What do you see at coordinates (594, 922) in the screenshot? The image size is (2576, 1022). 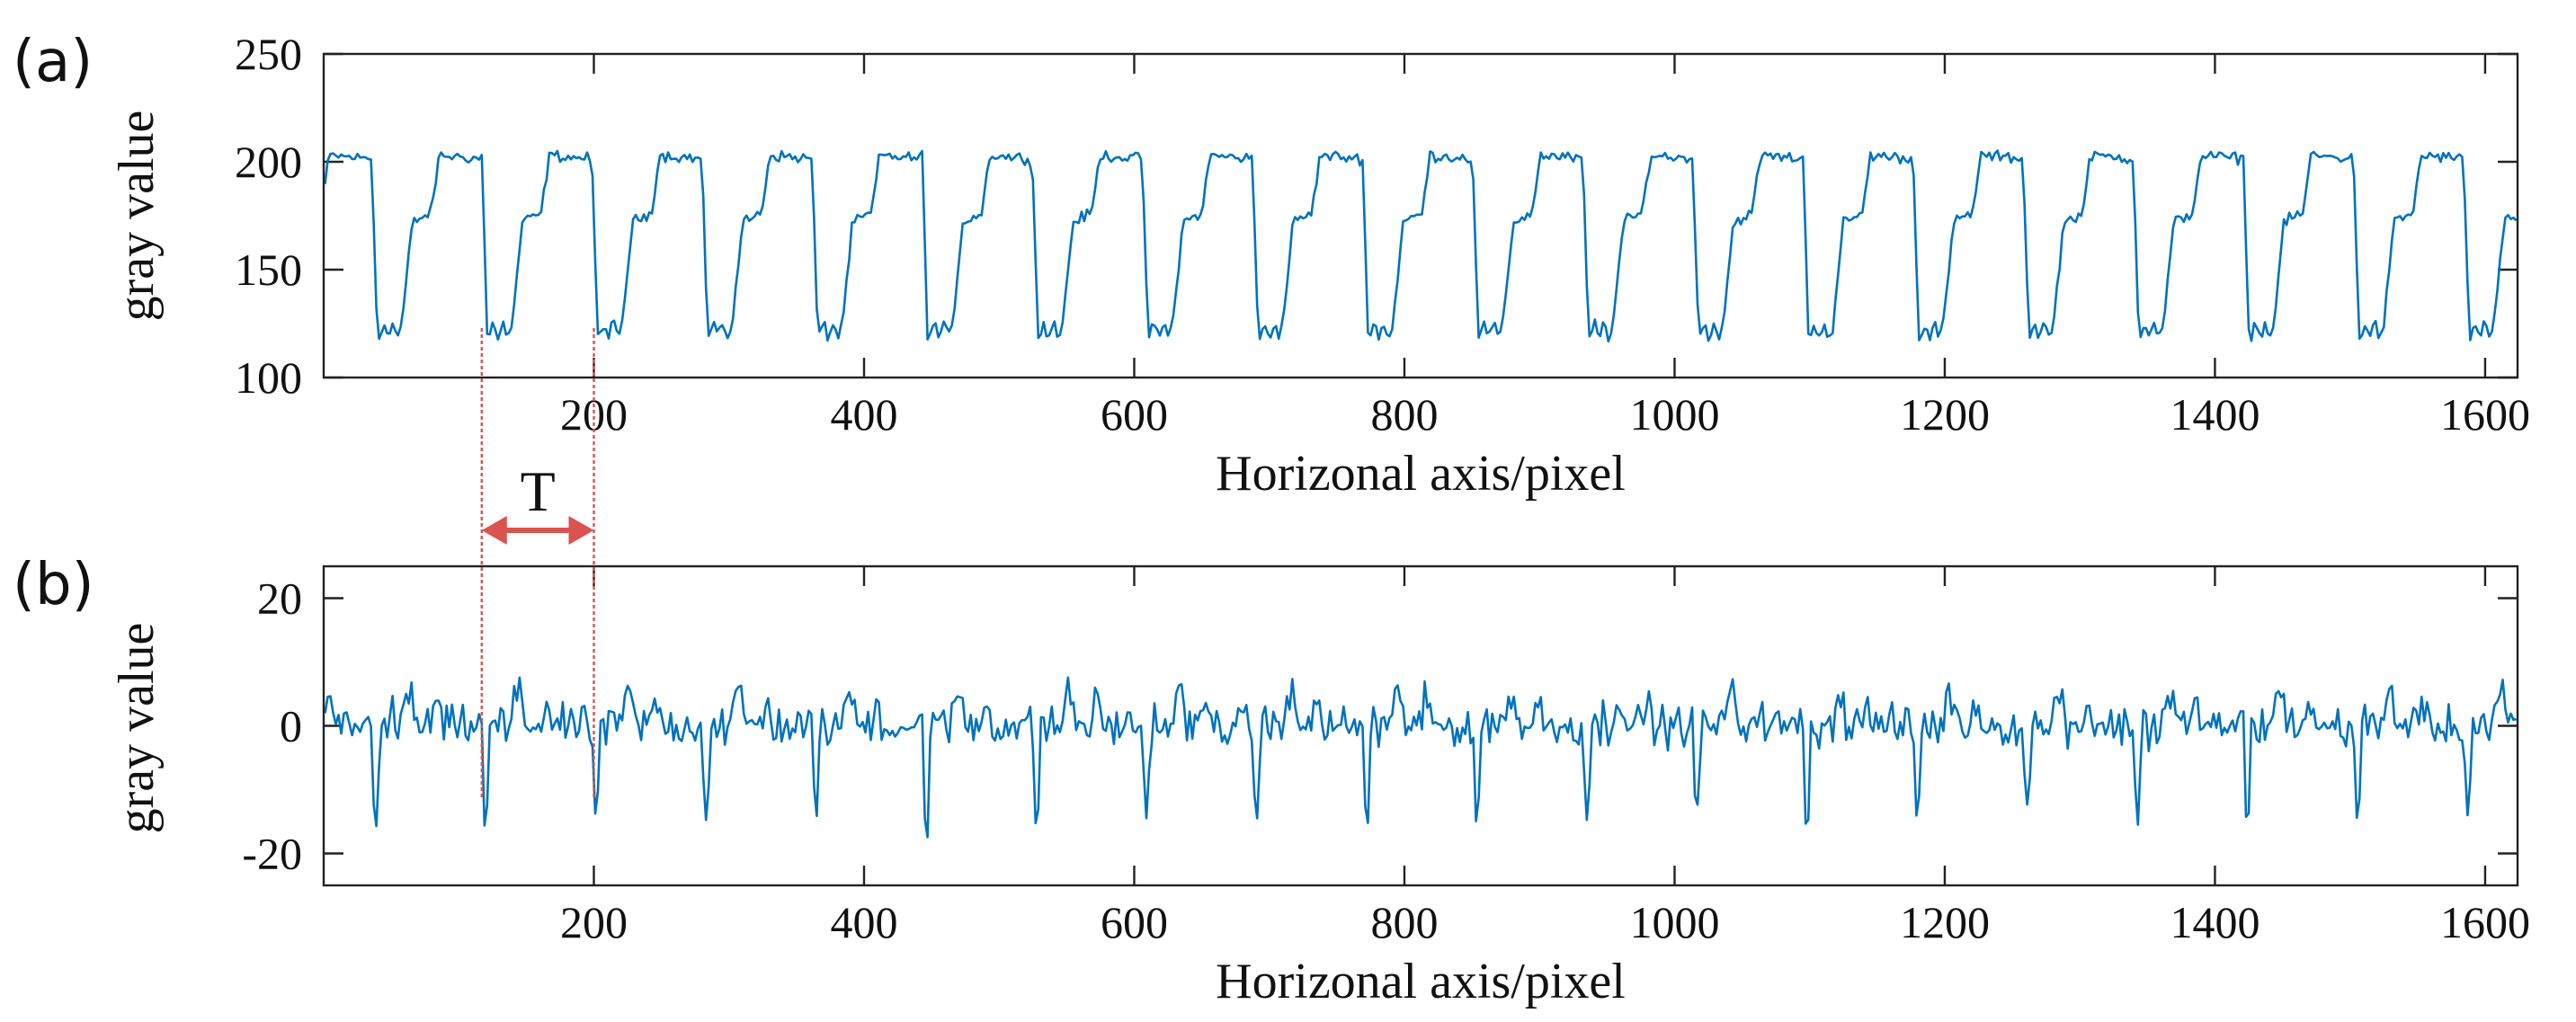 I see `x-tick-label: 200` at bounding box center [594, 922].